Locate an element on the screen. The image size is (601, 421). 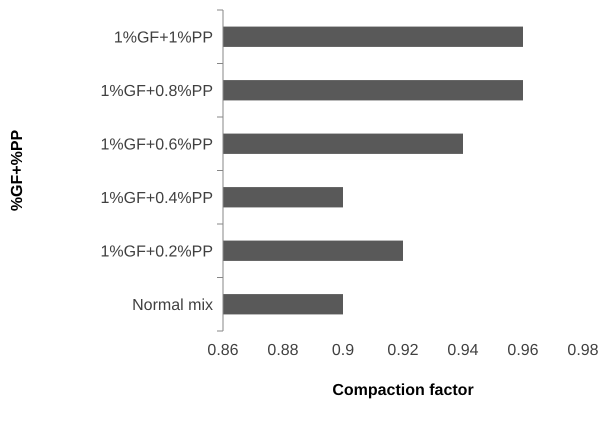
x-axis-title: Compaction factor is located at coordinates (403, 390).